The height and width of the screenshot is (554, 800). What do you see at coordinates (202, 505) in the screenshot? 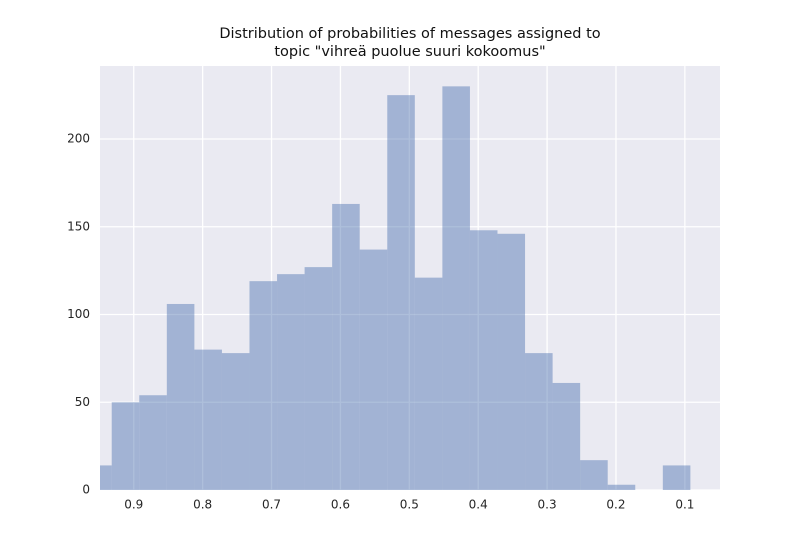
I see `x-tick-label: 0.8` at bounding box center [202, 505].